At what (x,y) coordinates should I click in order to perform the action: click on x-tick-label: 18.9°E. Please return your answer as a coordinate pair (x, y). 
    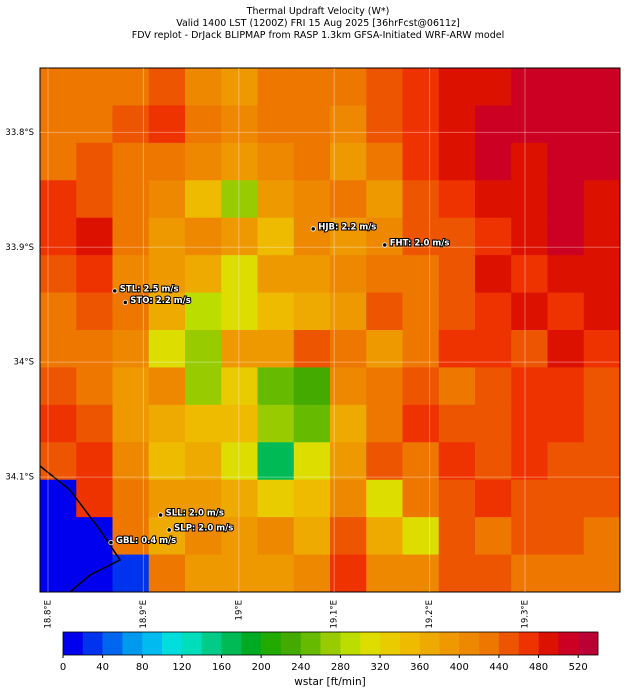
    Looking at the image, I should click on (144, 614).